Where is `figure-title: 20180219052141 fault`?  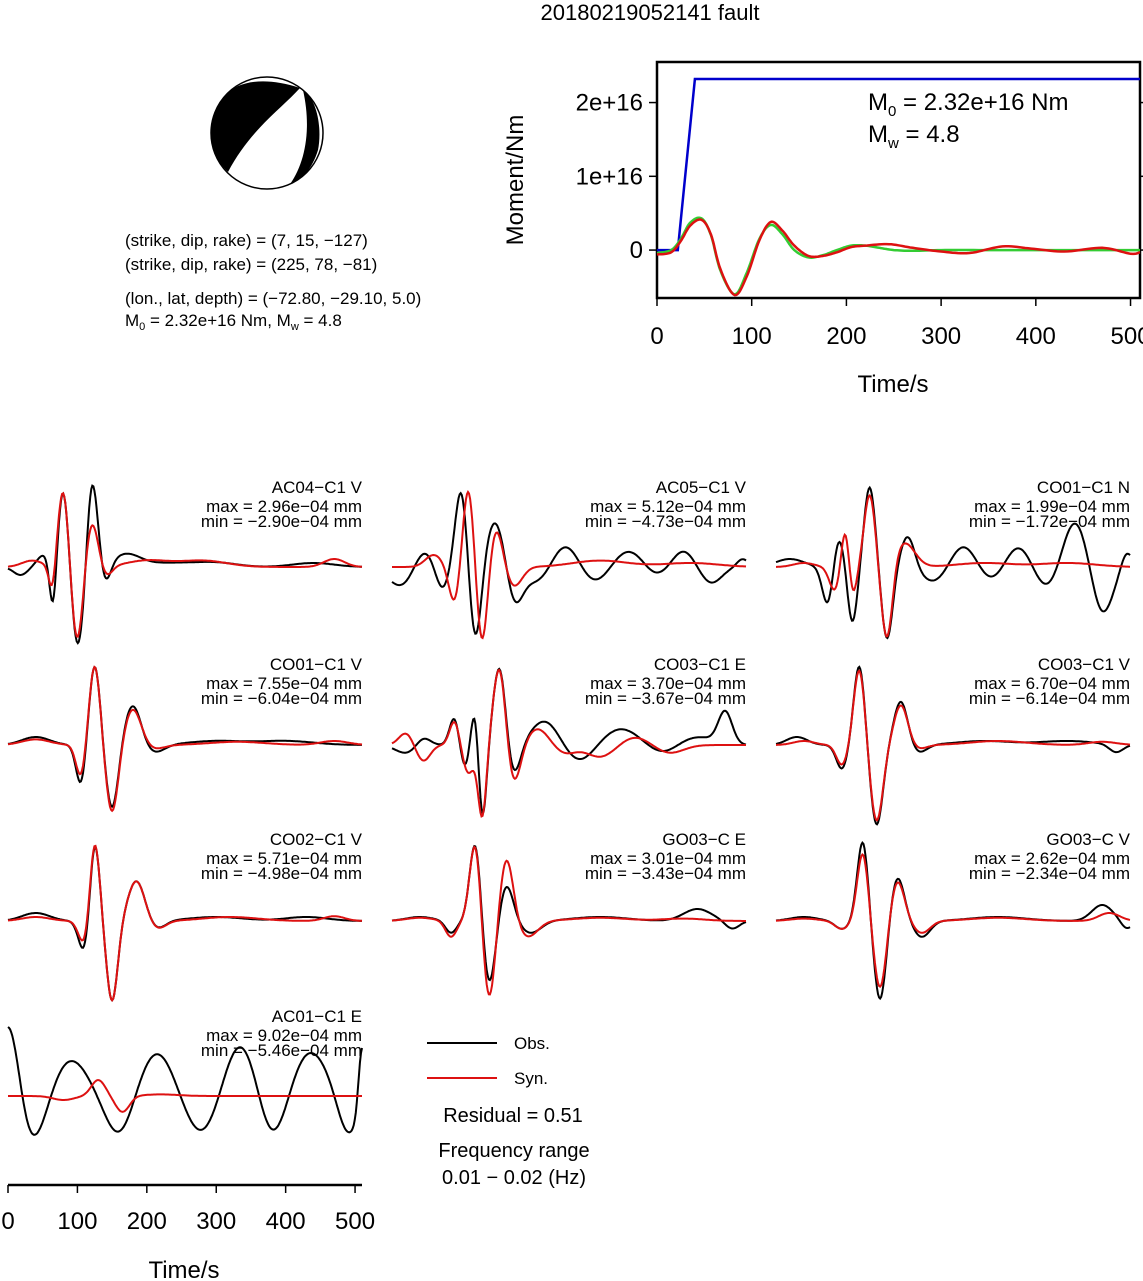
figure-title: 20180219052141 fault is located at coordinates (650, 12).